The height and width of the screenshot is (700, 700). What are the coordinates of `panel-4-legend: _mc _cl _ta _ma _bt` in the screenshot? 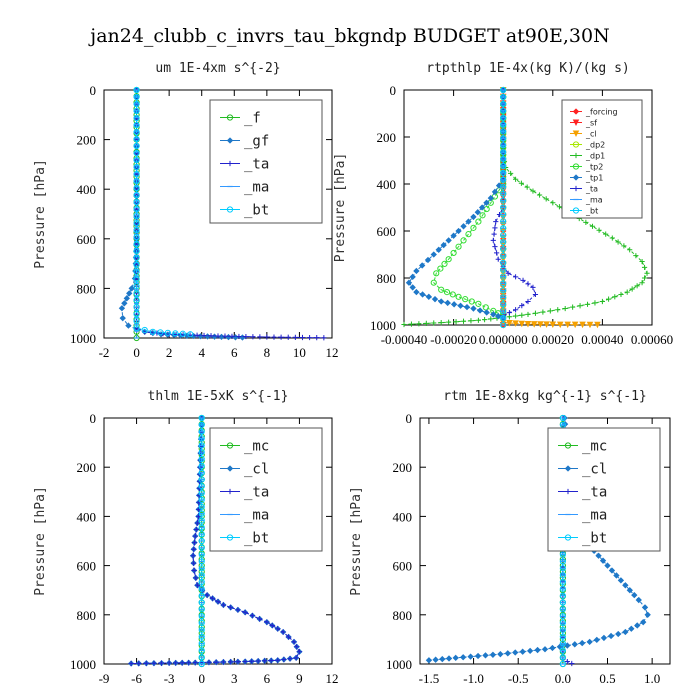 It's located at (604, 489).